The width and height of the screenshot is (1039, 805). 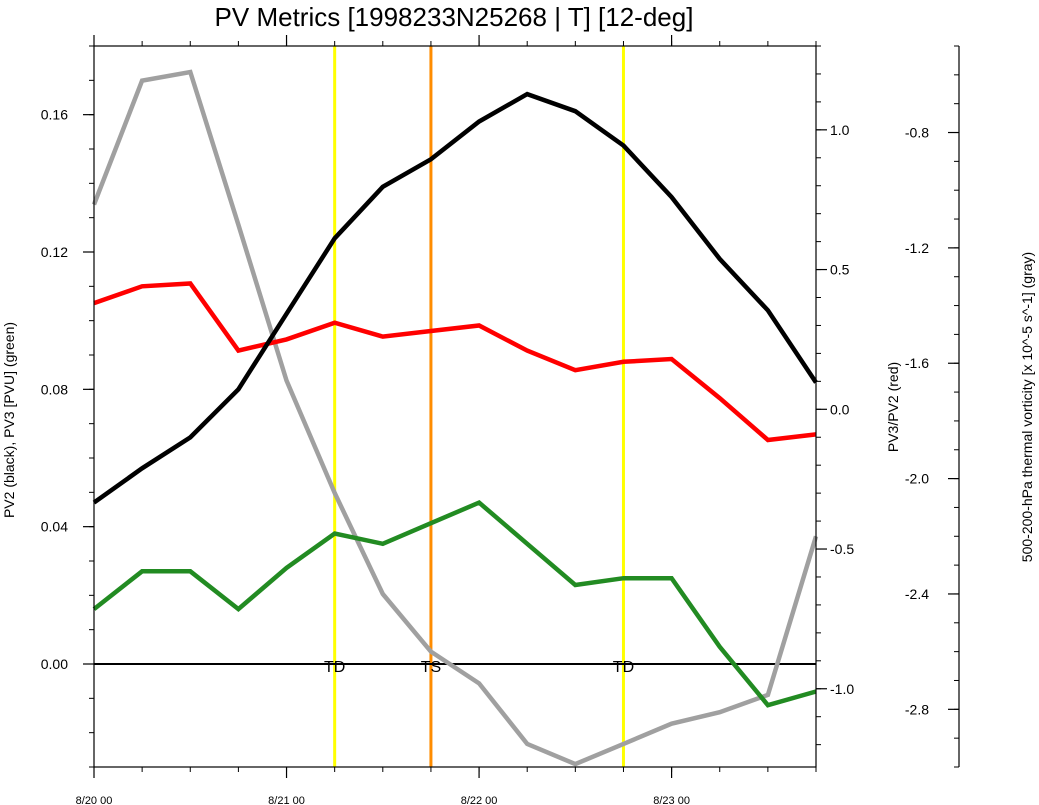 What do you see at coordinates (917, 363) in the screenshot?
I see `y-tick-label: -1.6` at bounding box center [917, 363].